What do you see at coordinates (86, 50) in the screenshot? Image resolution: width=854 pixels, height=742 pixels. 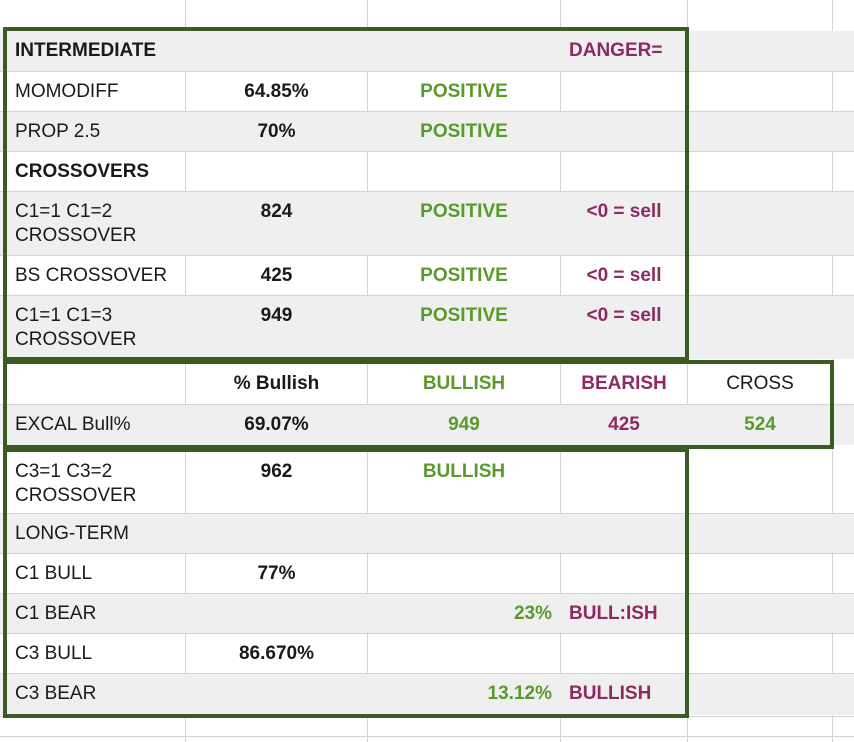 I see `cell-label: INTERMEDIATE` at bounding box center [86, 50].